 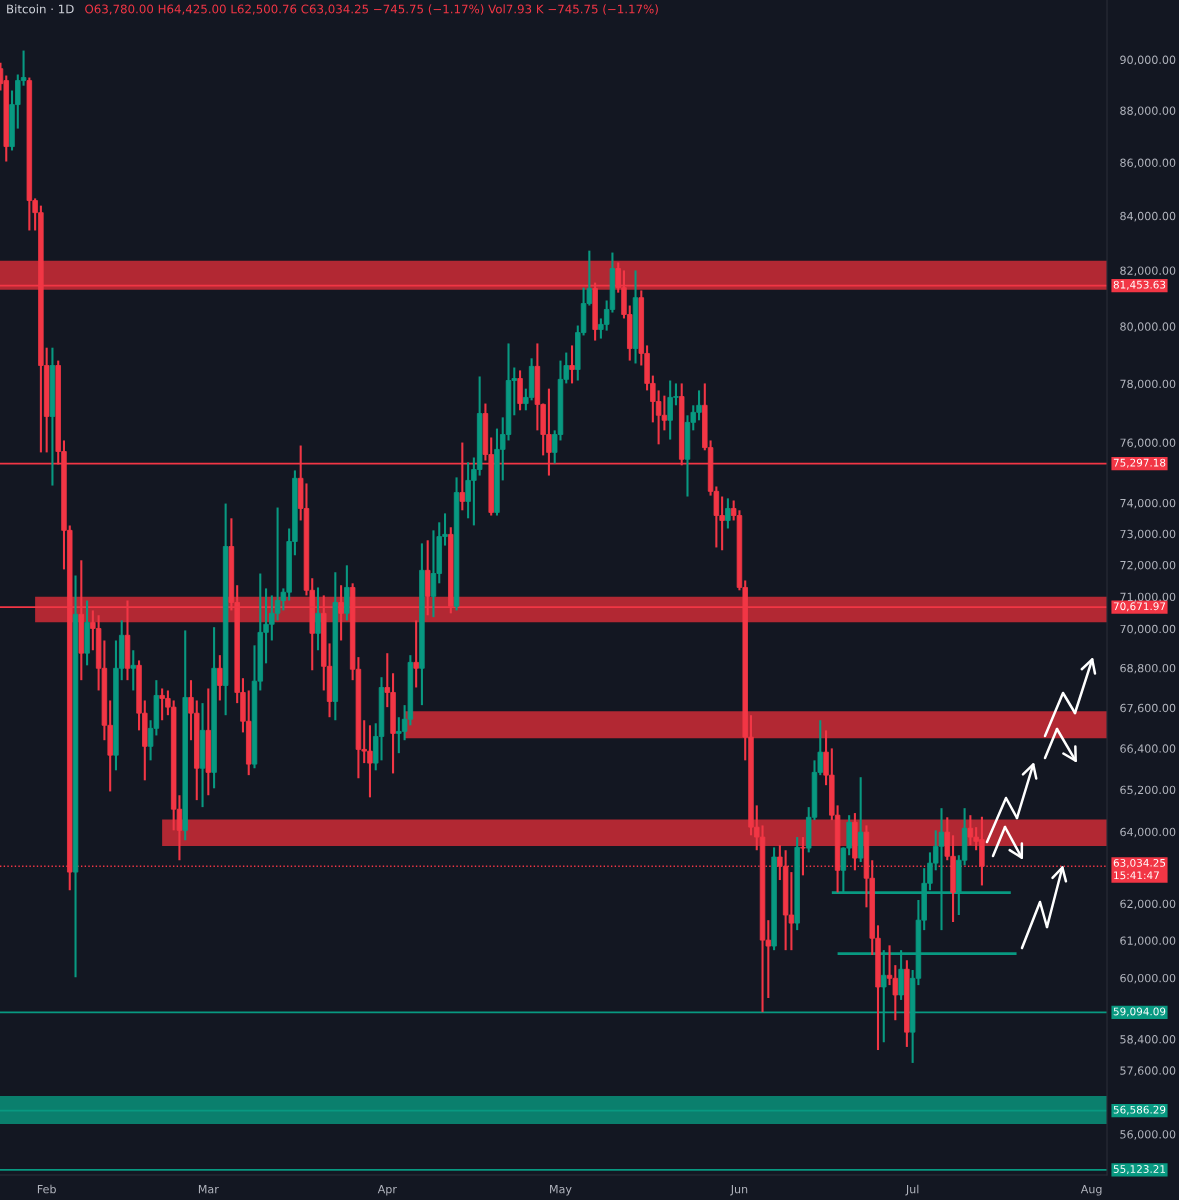 I want to click on x-tick-label: Jun, so click(x=739, y=1190).